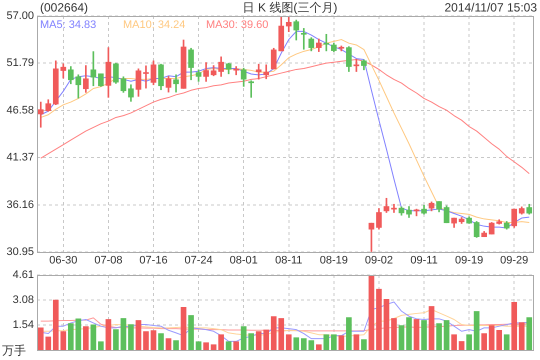  What do you see at coordinates (63, 260) in the screenshot?
I see `x-tick-label: 06-30` at bounding box center [63, 260].